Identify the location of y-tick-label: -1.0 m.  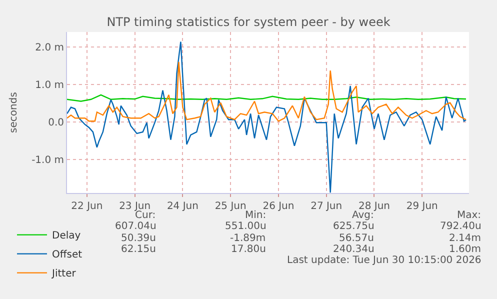
(48, 160).